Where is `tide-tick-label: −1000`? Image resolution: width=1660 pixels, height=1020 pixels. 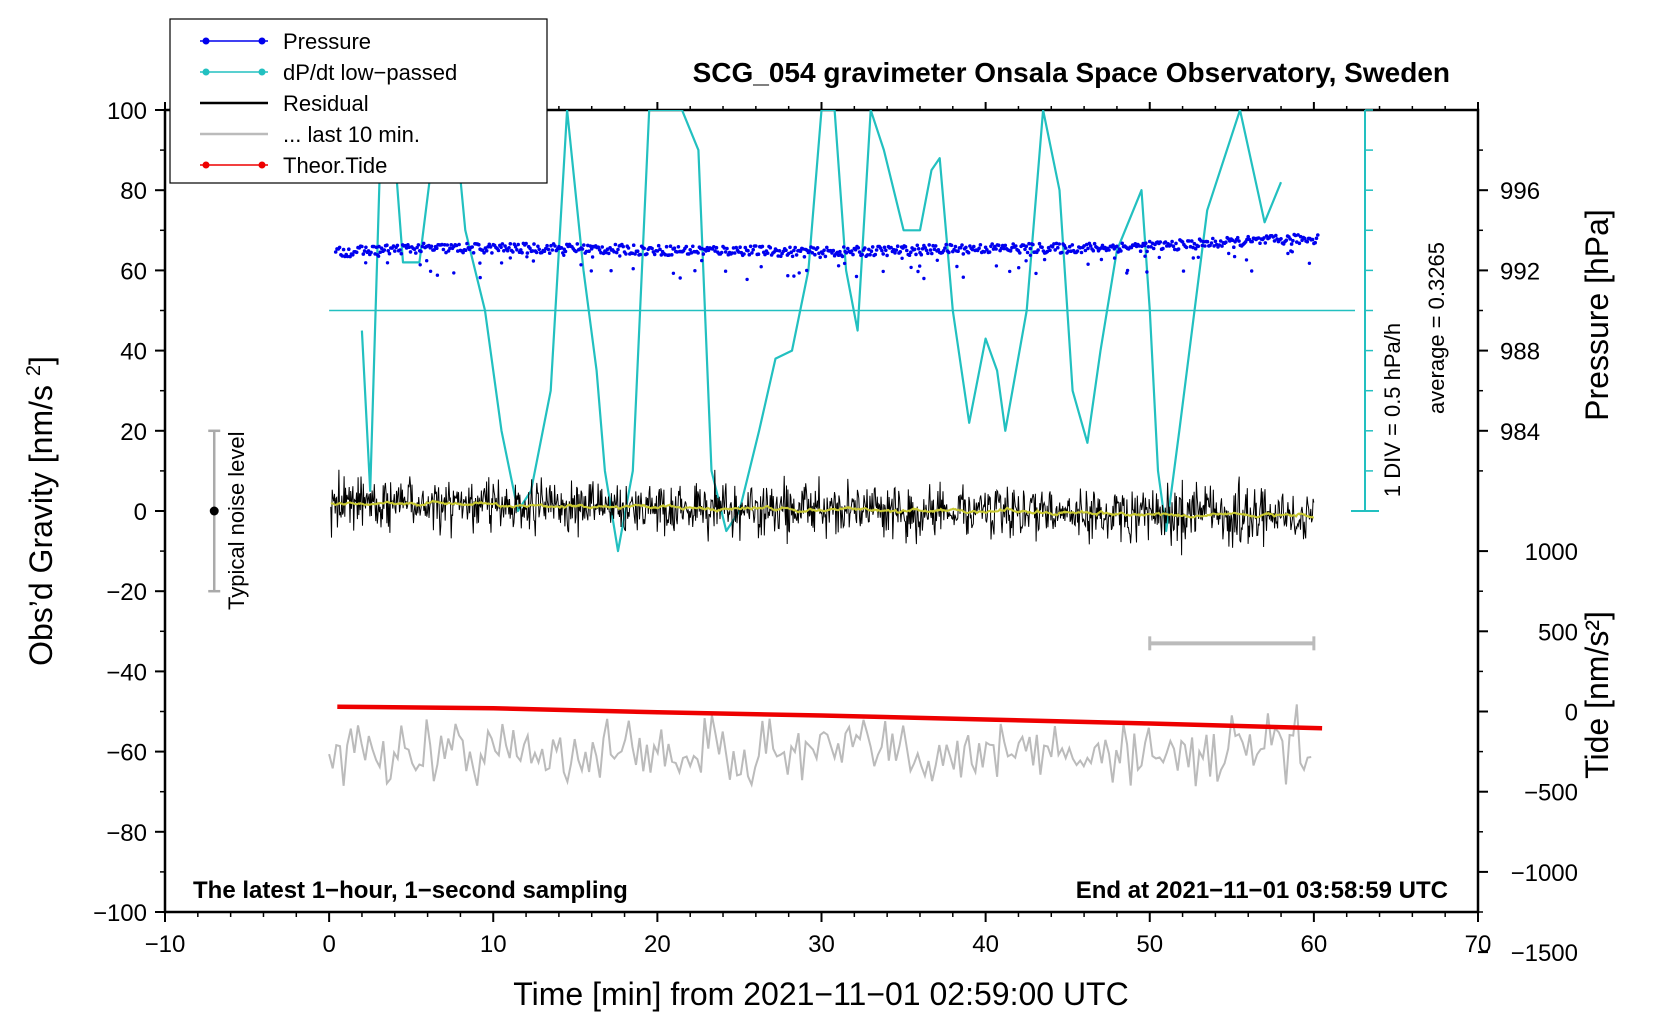 tide-tick-label: −1000 is located at coordinates (1544, 873).